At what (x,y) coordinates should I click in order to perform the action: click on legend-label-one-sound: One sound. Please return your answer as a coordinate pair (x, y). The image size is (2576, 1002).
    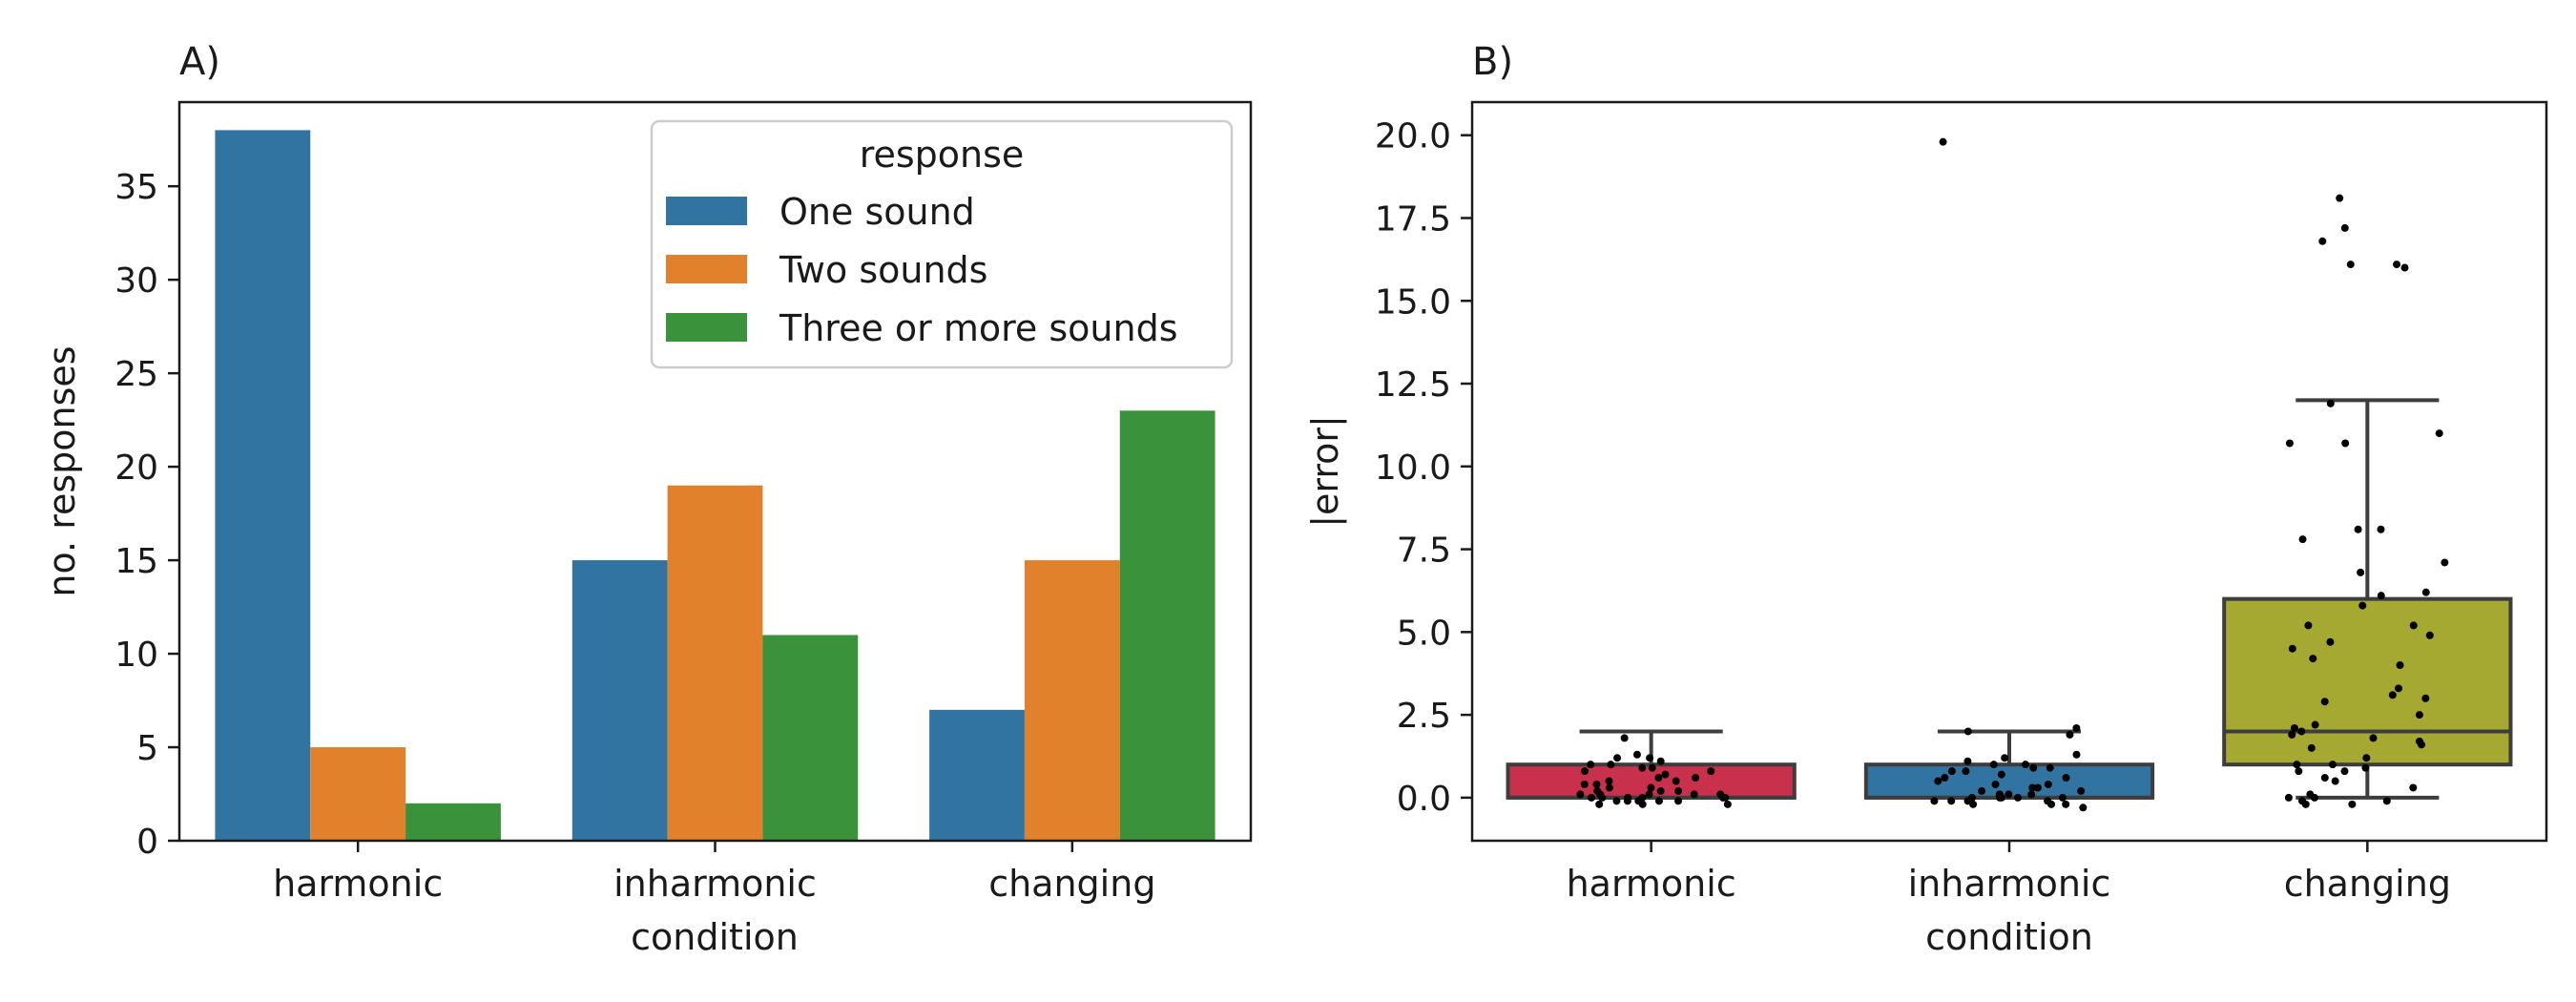
    Looking at the image, I should click on (877, 212).